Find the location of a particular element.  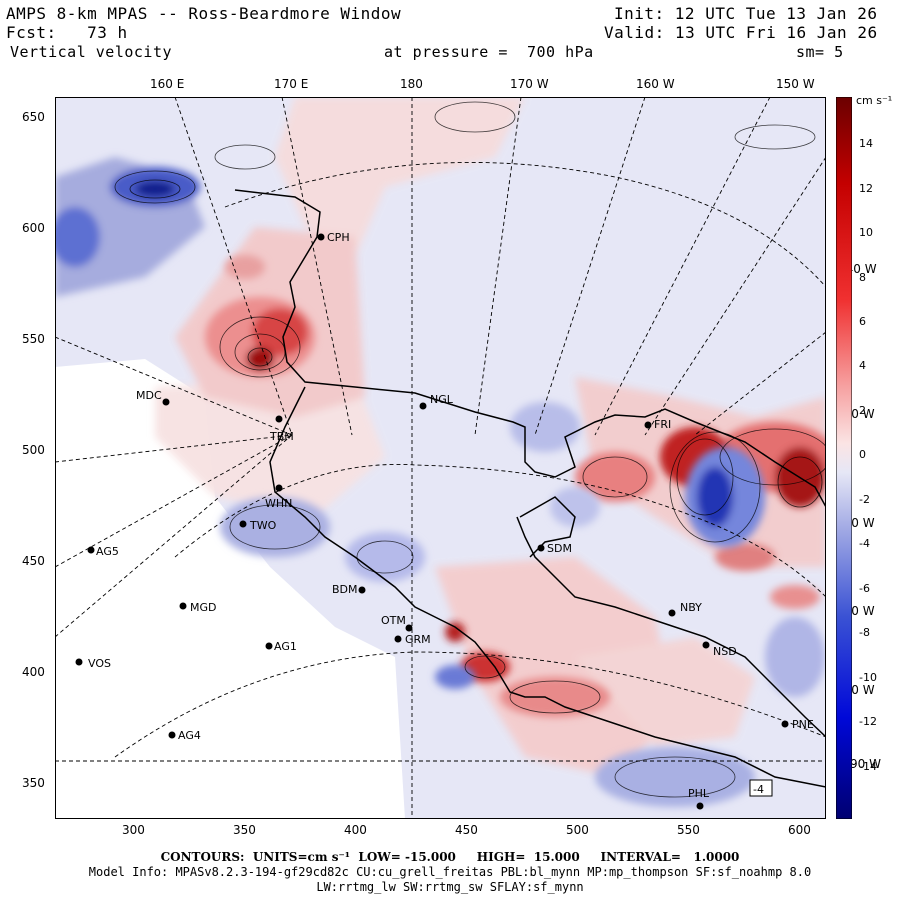

station-label: SDM is located at coordinates (559, 548).